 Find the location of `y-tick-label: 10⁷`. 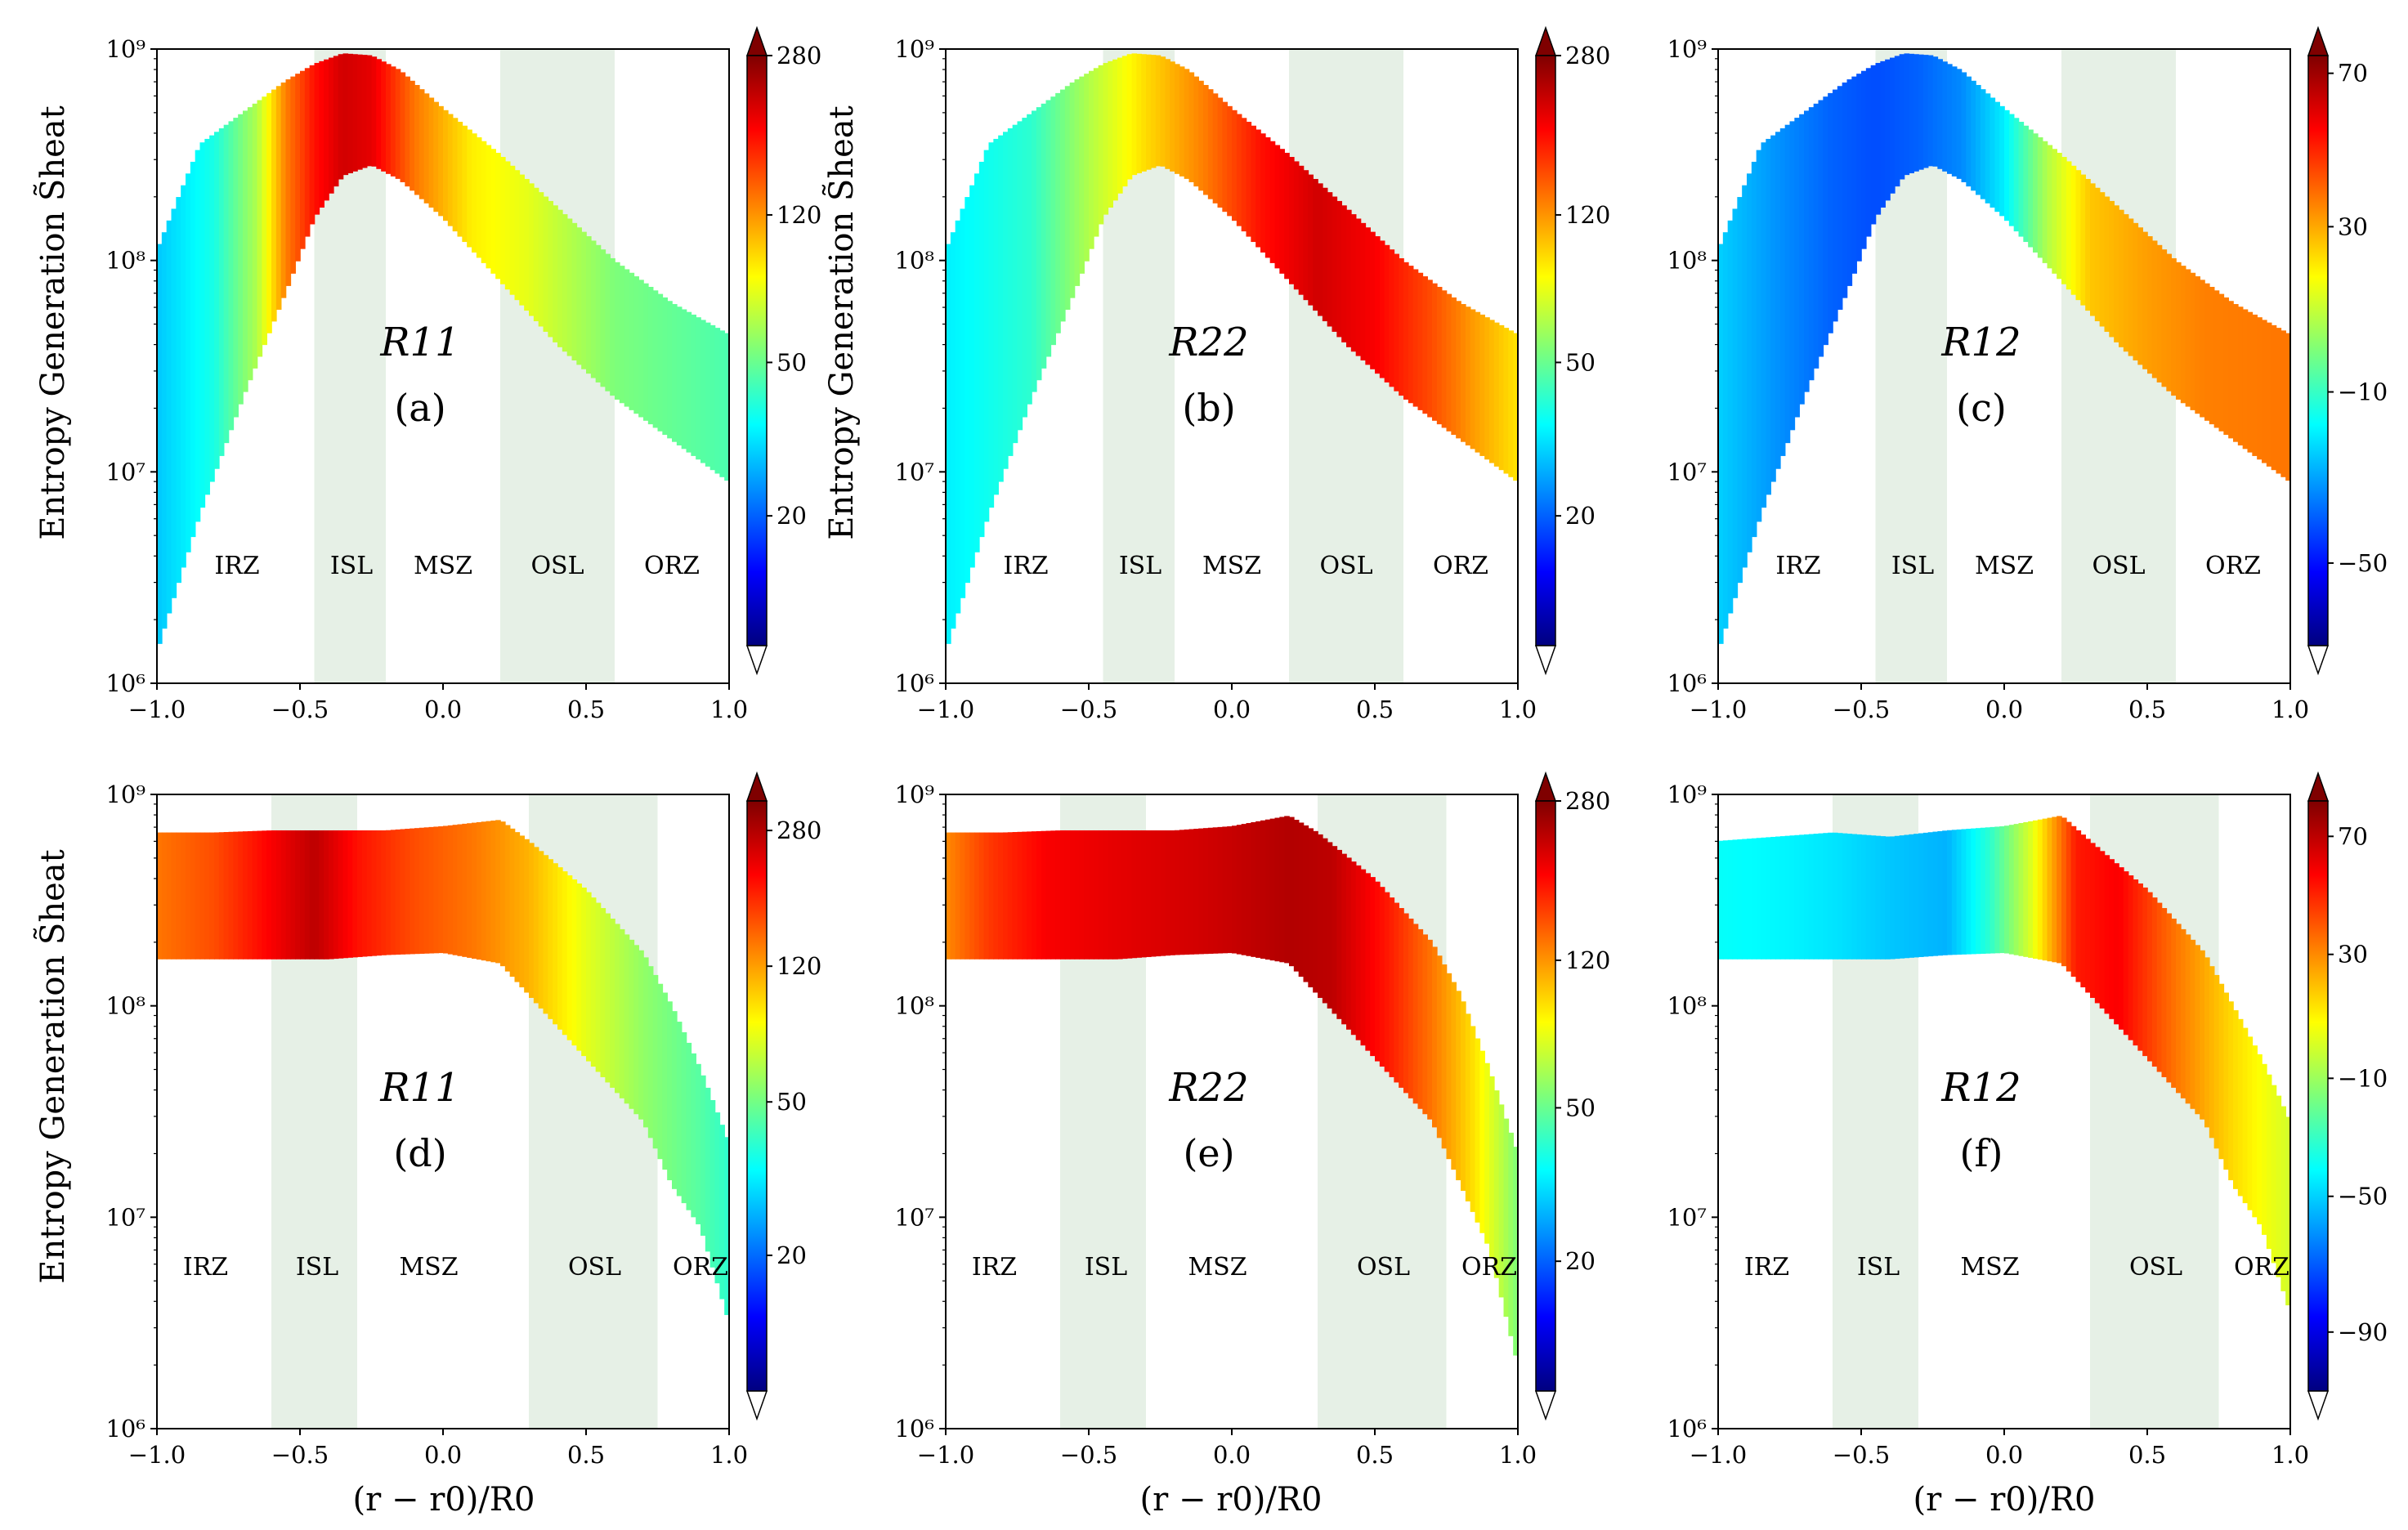

y-tick-label: 10⁷ is located at coordinates (914, 1217).